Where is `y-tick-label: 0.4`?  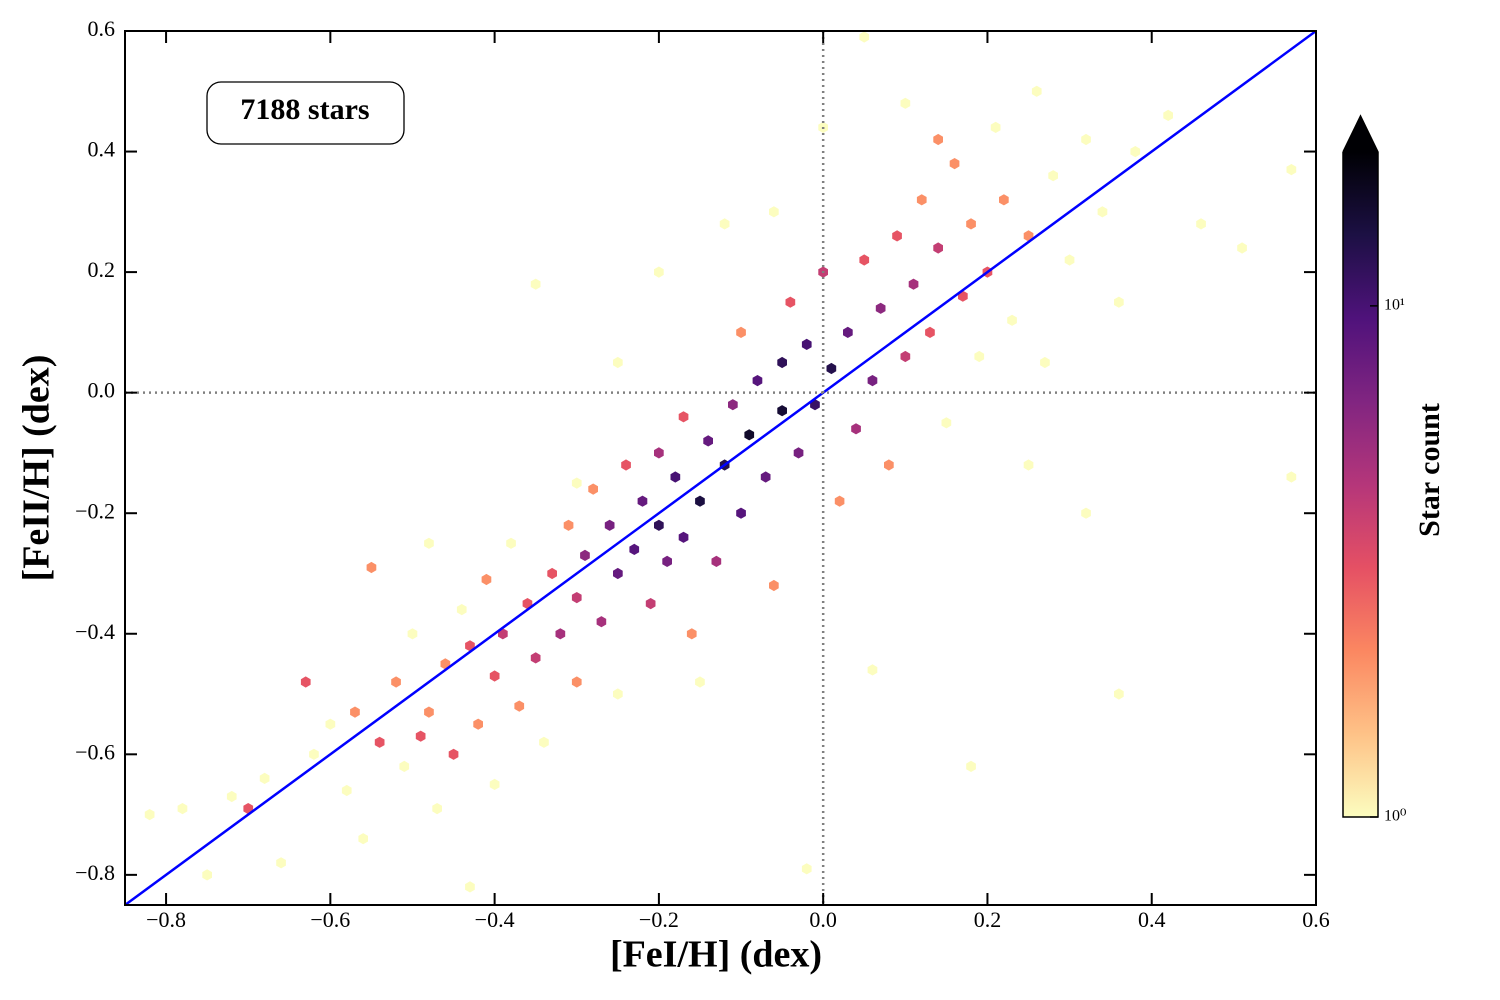
y-tick-label: 0.4 is located at coordinates (102, 149).